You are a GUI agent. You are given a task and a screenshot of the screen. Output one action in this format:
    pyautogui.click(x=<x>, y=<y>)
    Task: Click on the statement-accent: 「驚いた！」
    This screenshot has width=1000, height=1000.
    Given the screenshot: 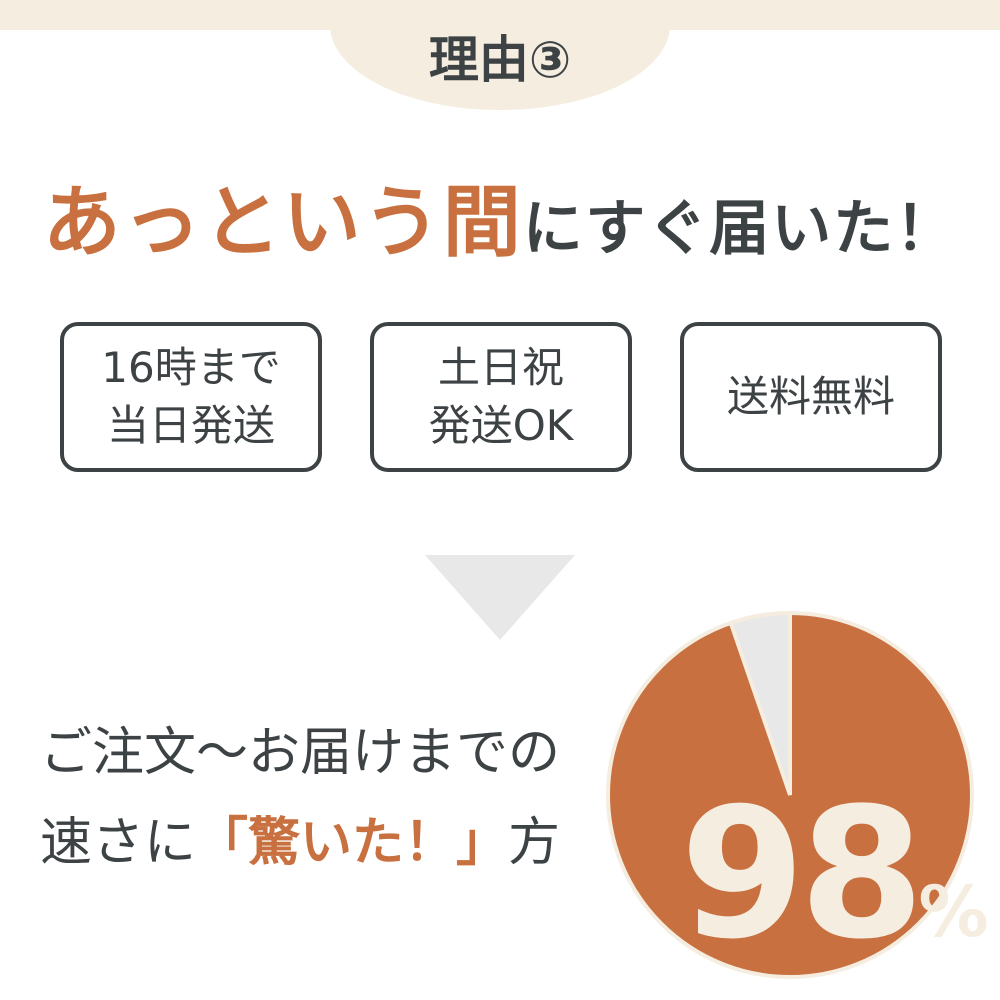 What is the action you would take?
    pyautogui.click(x=352, y=843)
    